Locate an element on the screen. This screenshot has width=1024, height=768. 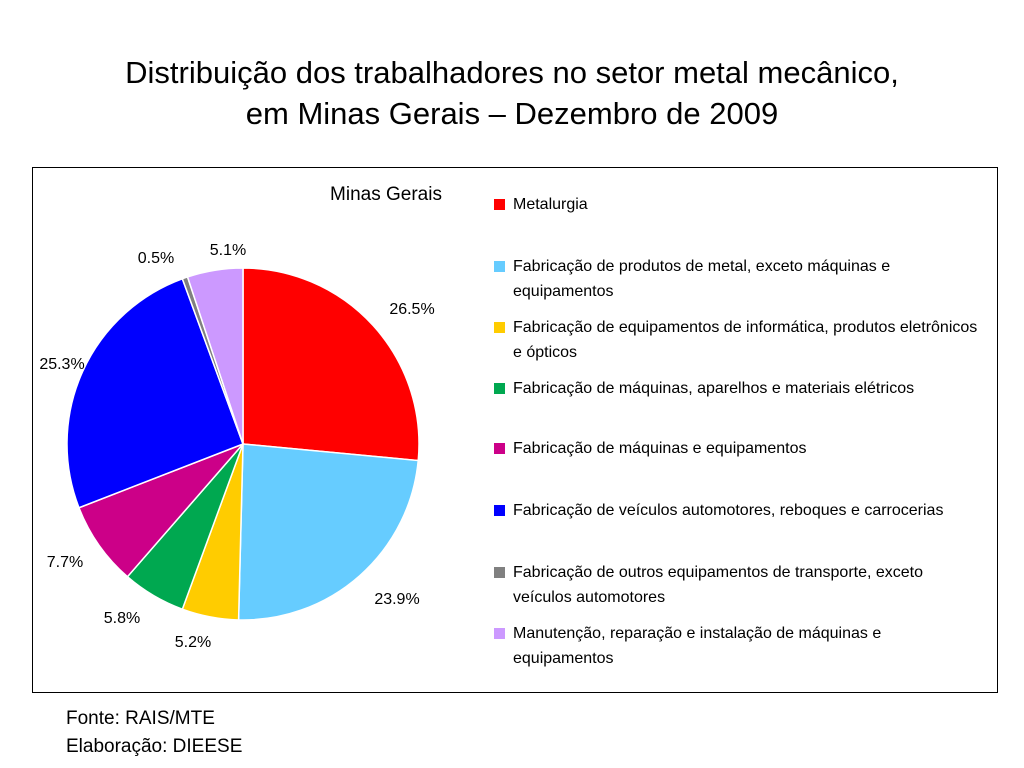
pie-slice-veiculos is located at coordinates (155, 393).